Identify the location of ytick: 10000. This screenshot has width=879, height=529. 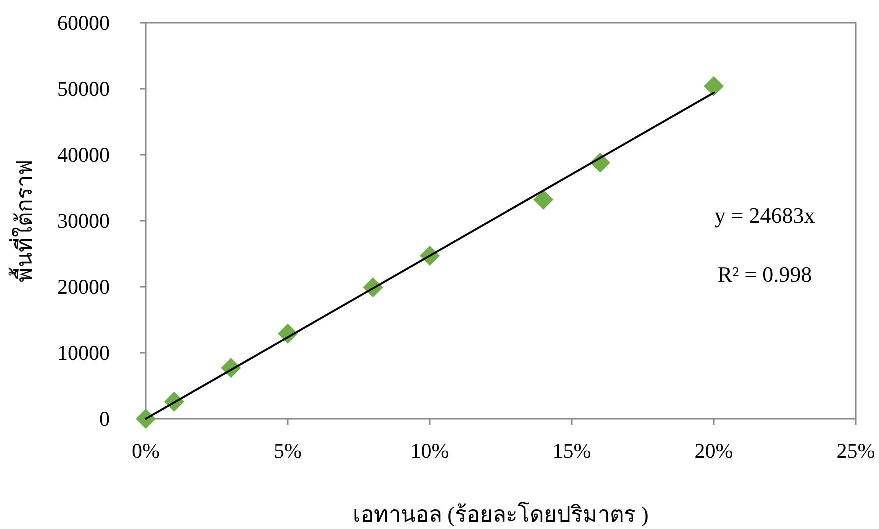
(84, 353).